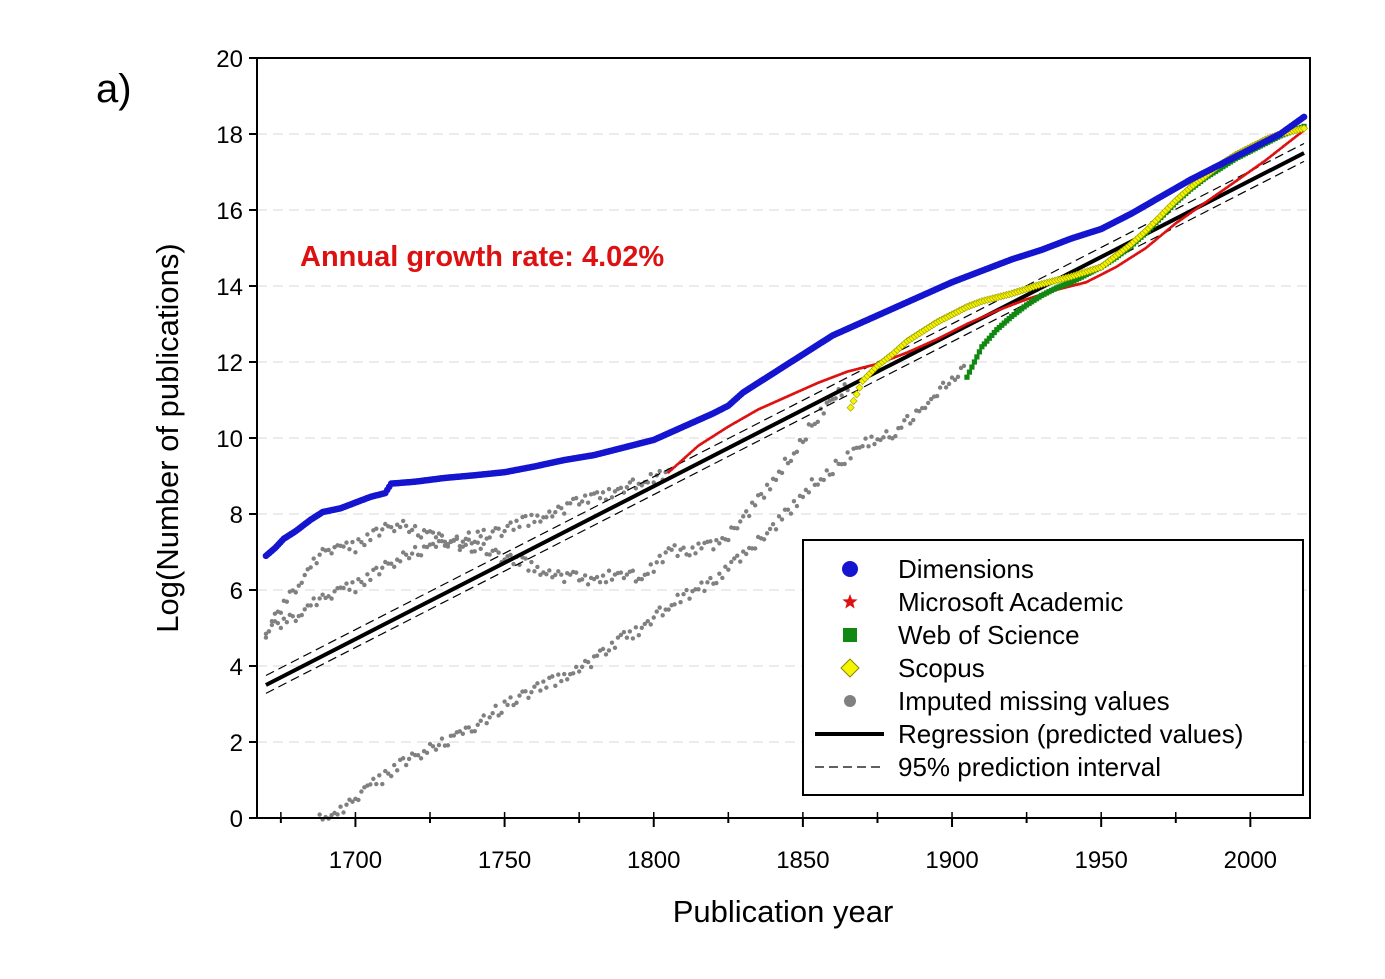 Image resolution: width=1385 pixels, height=979 pixels. Describe the element at coordinates (167, 437) in the screenshot. I see `y-axis-title: Log(Number of publications)` at that location.